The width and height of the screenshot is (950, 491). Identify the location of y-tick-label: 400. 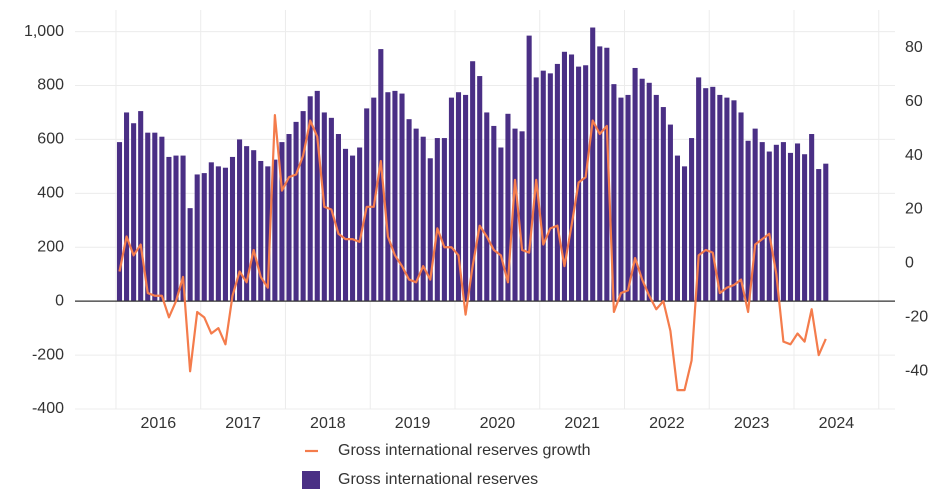
(50, 193).